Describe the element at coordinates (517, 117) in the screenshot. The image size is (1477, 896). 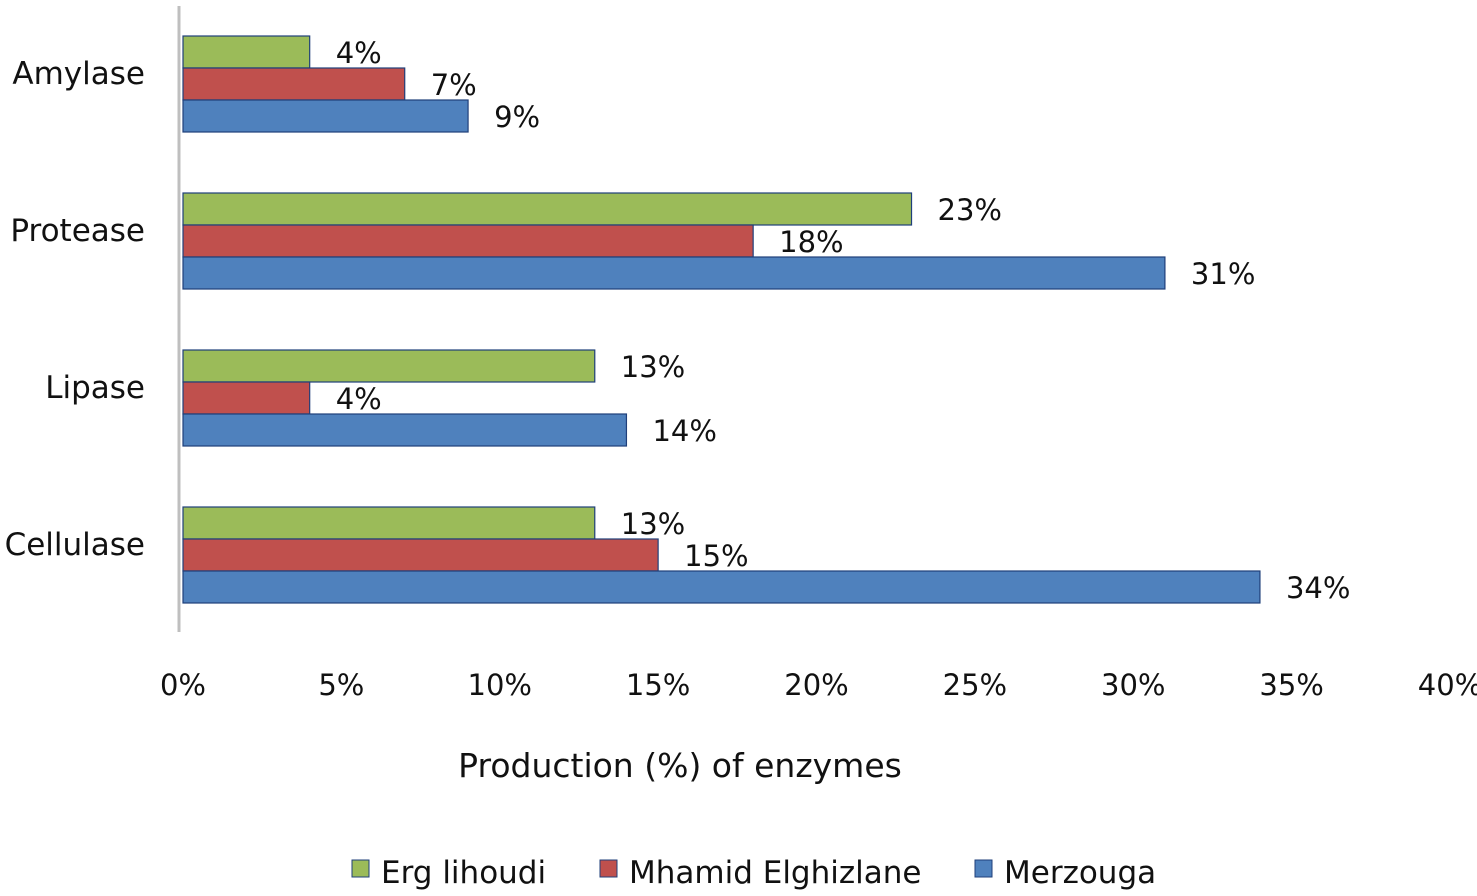
I see `data-label-amylase-merzouga: 9%` at that location.